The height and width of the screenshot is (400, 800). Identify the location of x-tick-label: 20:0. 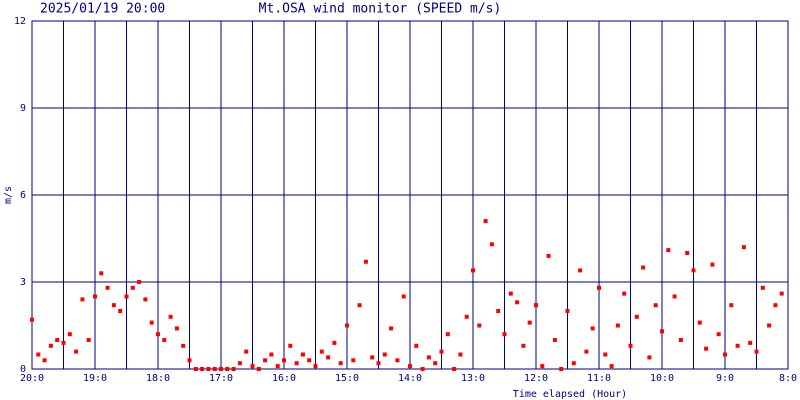
(32, 378).